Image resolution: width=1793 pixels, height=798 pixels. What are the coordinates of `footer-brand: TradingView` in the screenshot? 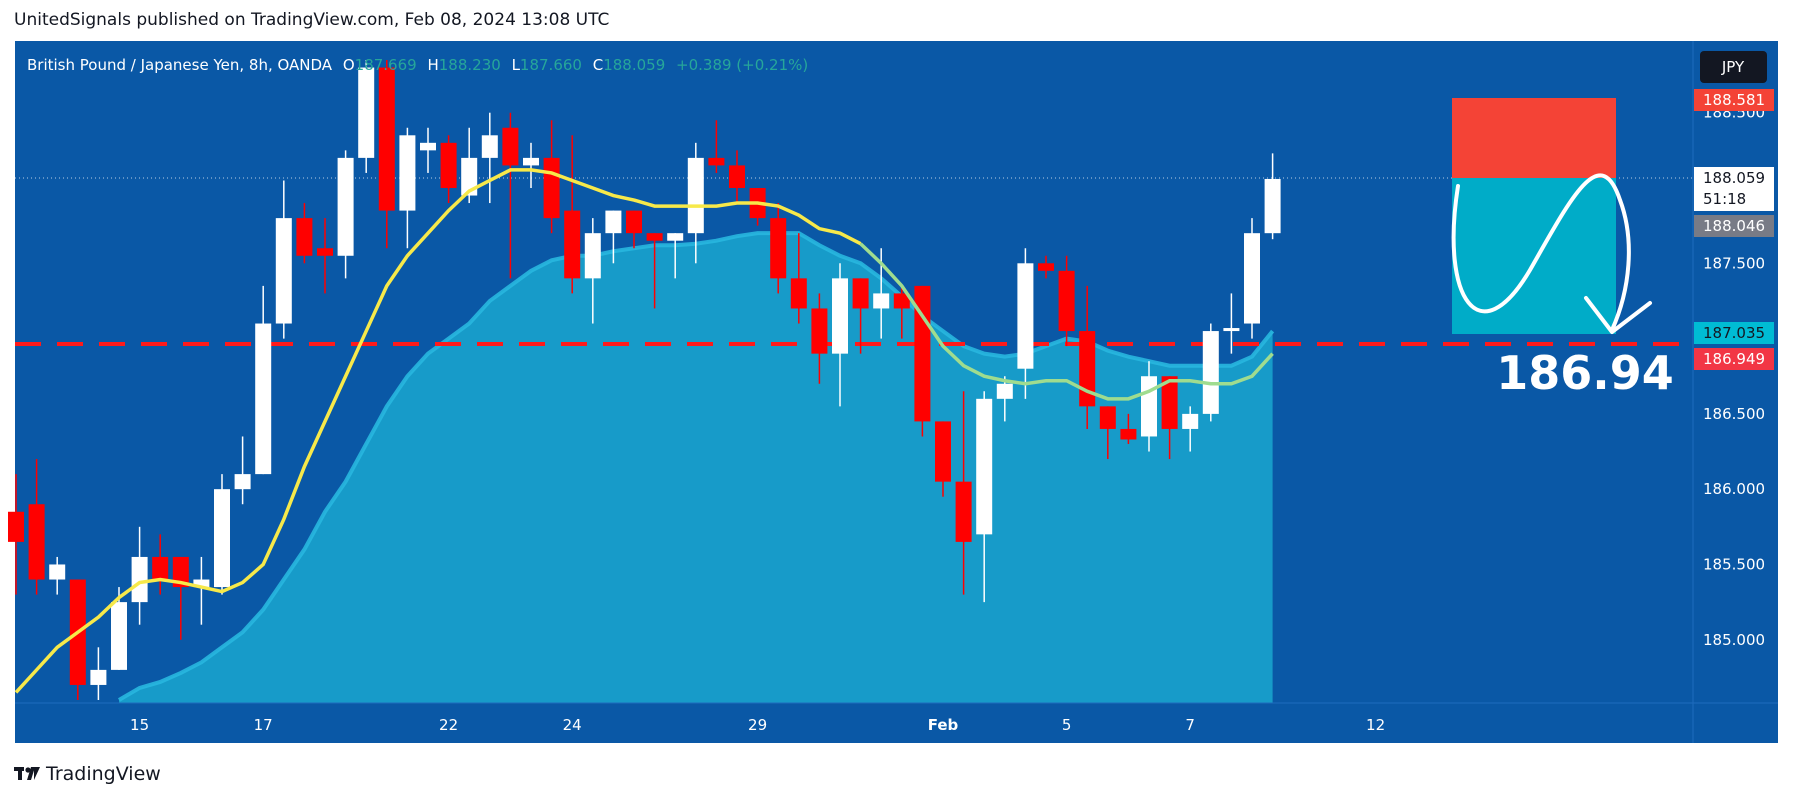 It's located at (87, 774).